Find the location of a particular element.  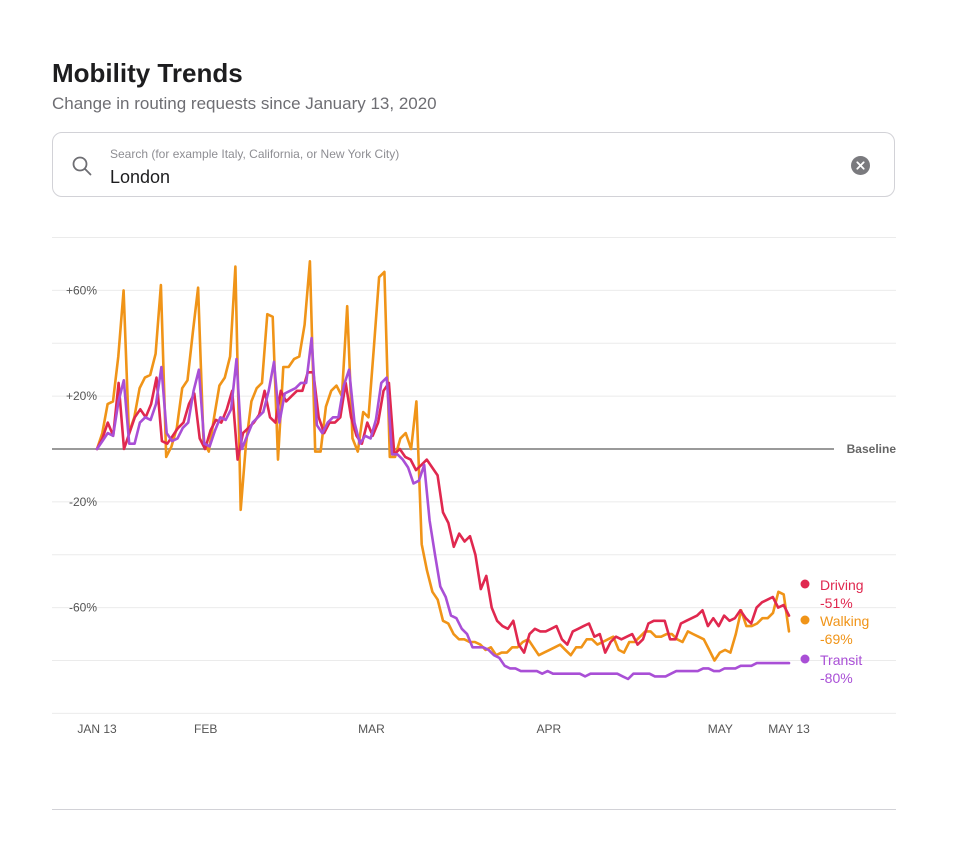

baseline-label: Baseline is located at coordinates (872, 449).